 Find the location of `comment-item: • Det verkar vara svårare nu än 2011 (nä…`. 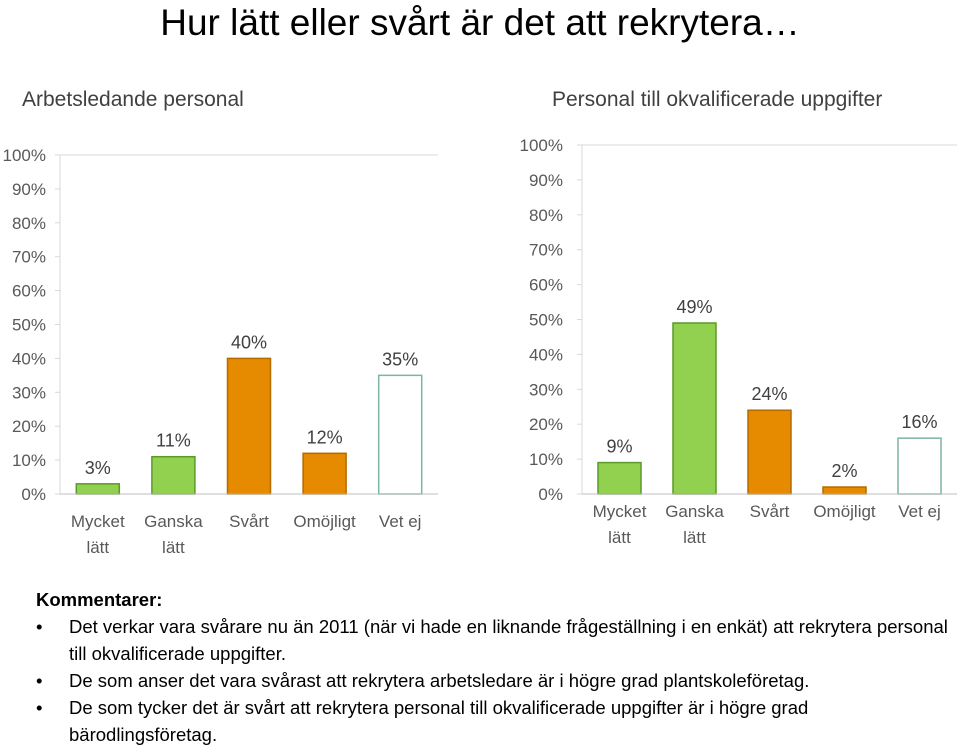

comment-item: • Det verkar vara svårare nu än 2011 (nä… is located at coordinates (496, 640).